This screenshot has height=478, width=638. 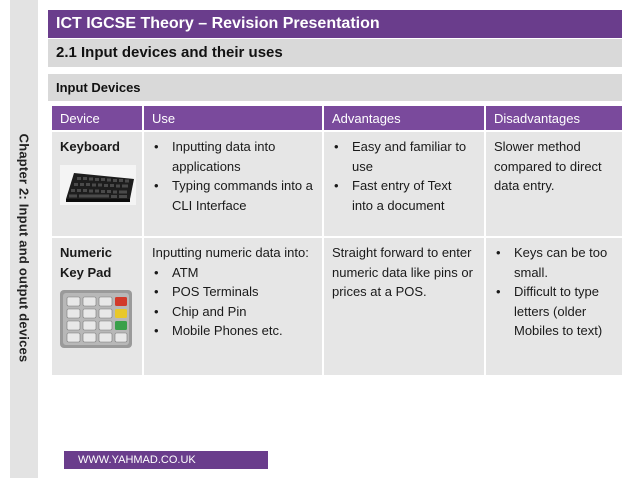 What do you see at coordinates (98, 118) in the screenshot?
I see `column-header-device: Device` at bounding box center [98, 118].